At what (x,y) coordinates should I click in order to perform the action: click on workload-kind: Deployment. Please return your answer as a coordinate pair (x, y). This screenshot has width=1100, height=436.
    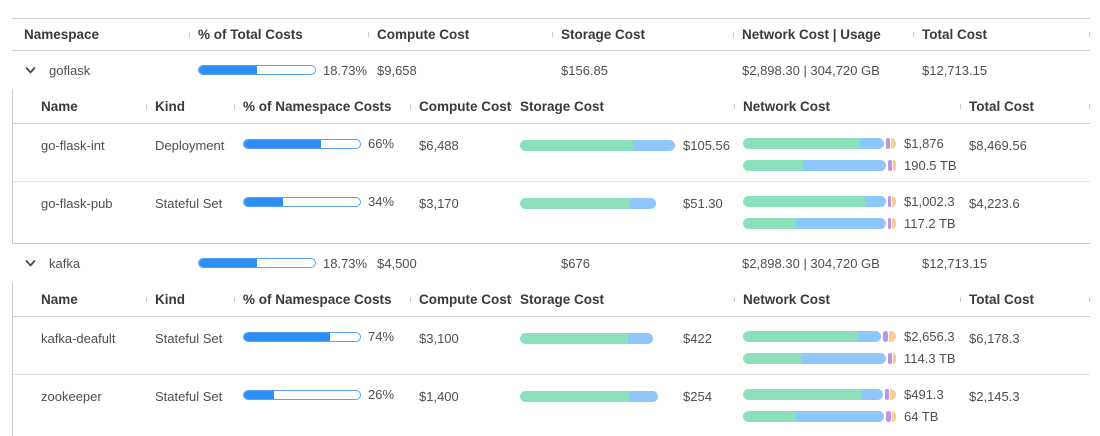
    Looking at the image, I should click on (190, 145).